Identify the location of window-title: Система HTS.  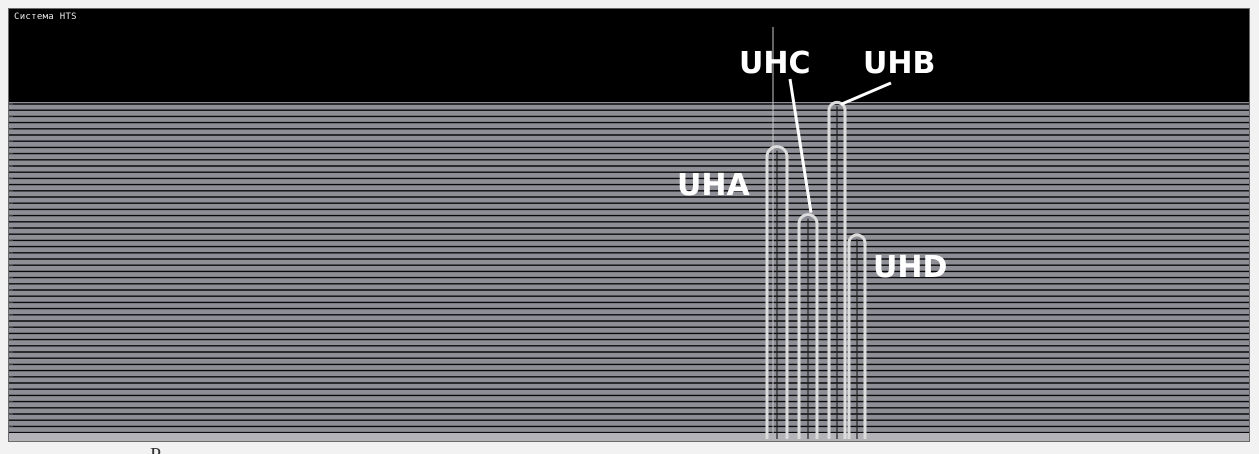
(45, 17).